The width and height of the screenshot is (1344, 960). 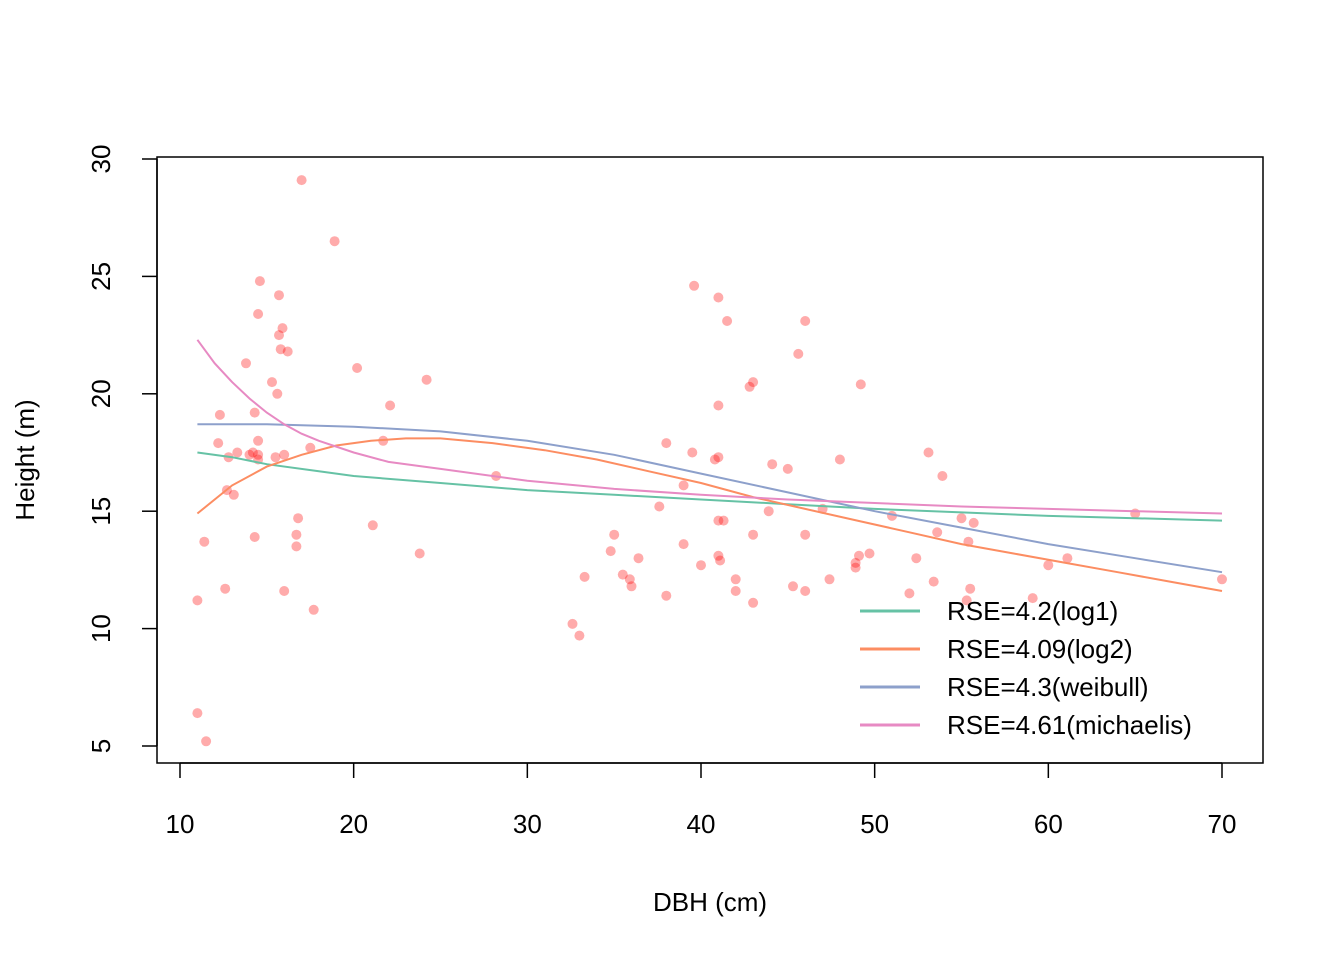 What do you see at coordinates (1032, 611) in the screenshot?
I see `legend-label: RSE=4.2(log1)` at bounding box center [1032, 611].